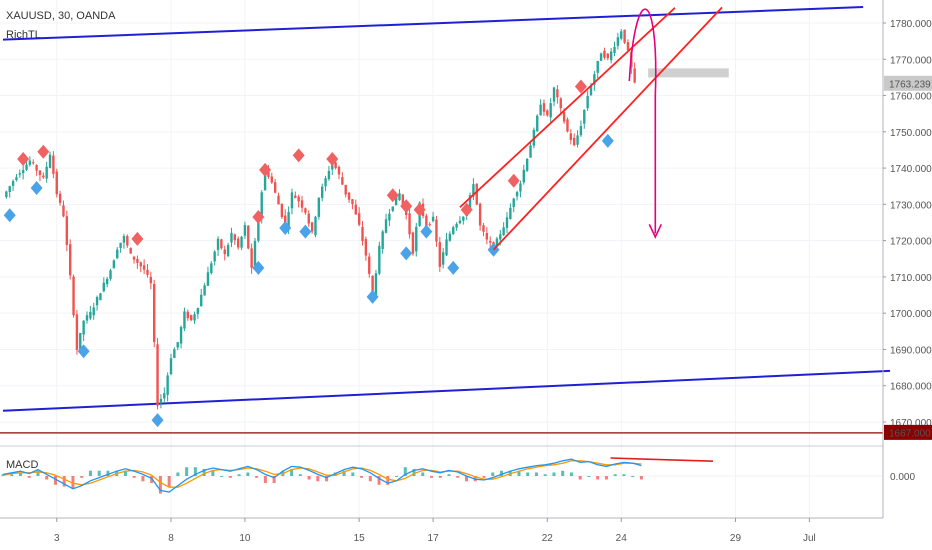 This screenshot has height=550, width=932. I want to click on red-channel-lower, so click(607, 128).